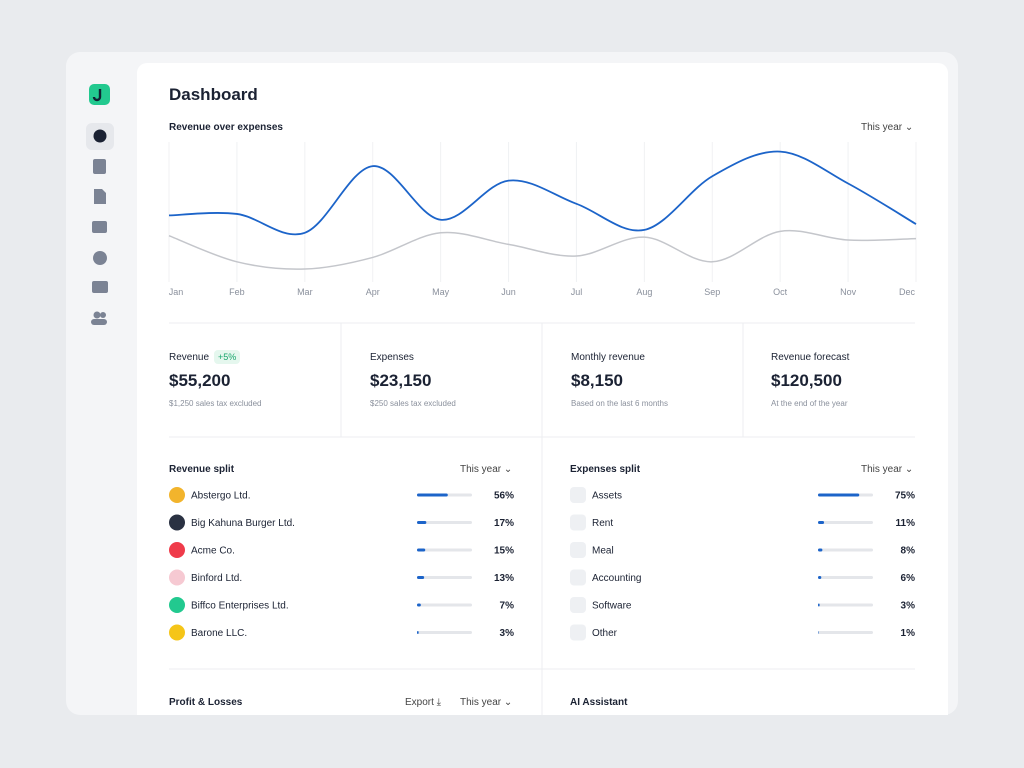  Describe the element at coordinates (305, 292) in the screenshot. I see `x-tick-label: Mar` at that location.